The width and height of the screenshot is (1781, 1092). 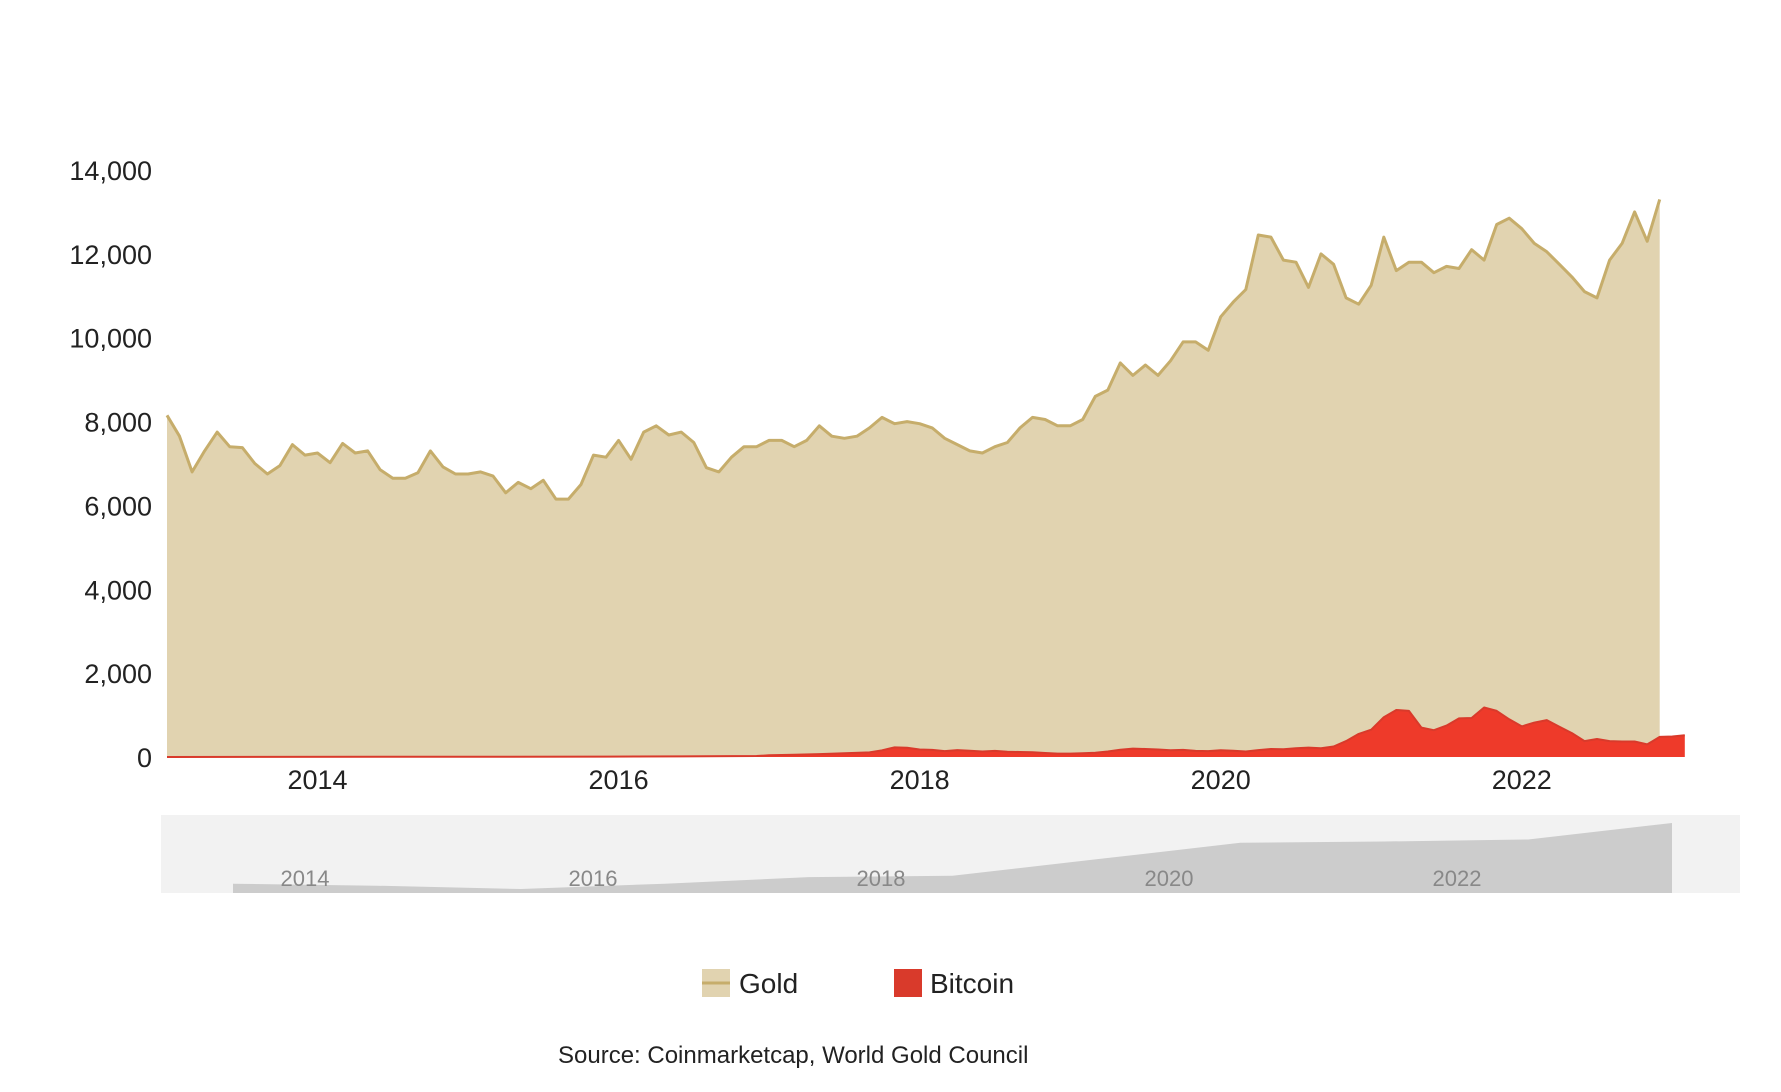 What do you see at coordinates (1457, 878) in the screenshot?
I see `navigator-tick-label: 2022` at bounding box center [1457, 878].